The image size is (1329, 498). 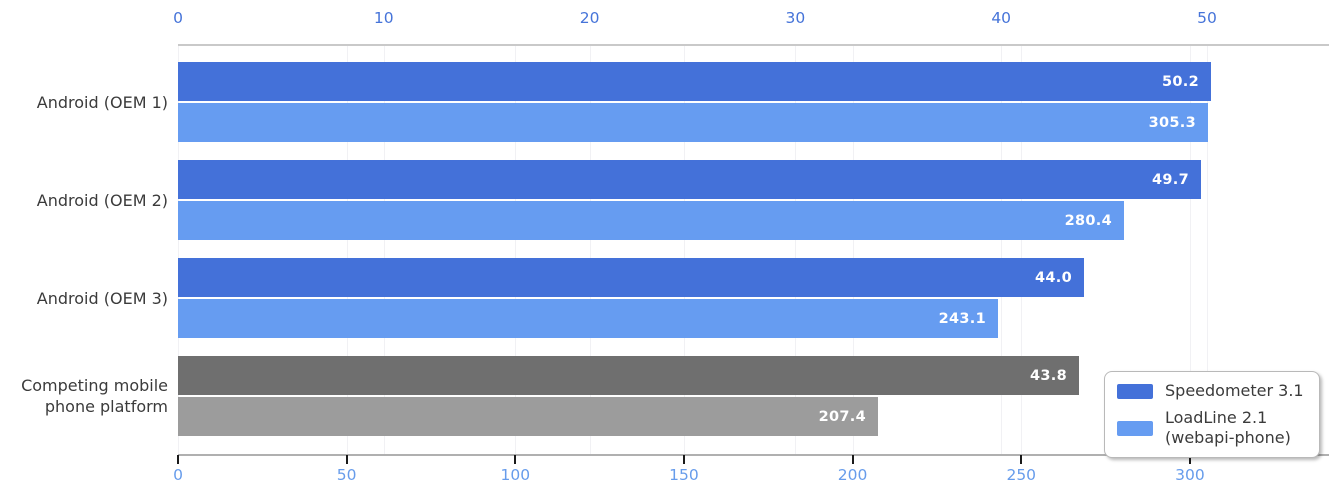 I want to click on category-label: Android (OEM 2), so click(x=102, y=200).